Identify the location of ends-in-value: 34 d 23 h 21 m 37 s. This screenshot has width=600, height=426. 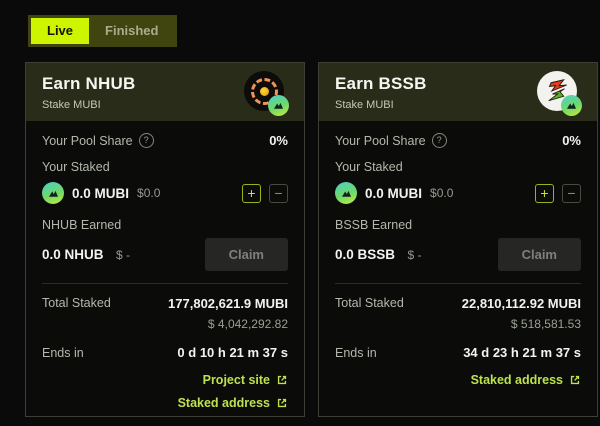
(522, 352).